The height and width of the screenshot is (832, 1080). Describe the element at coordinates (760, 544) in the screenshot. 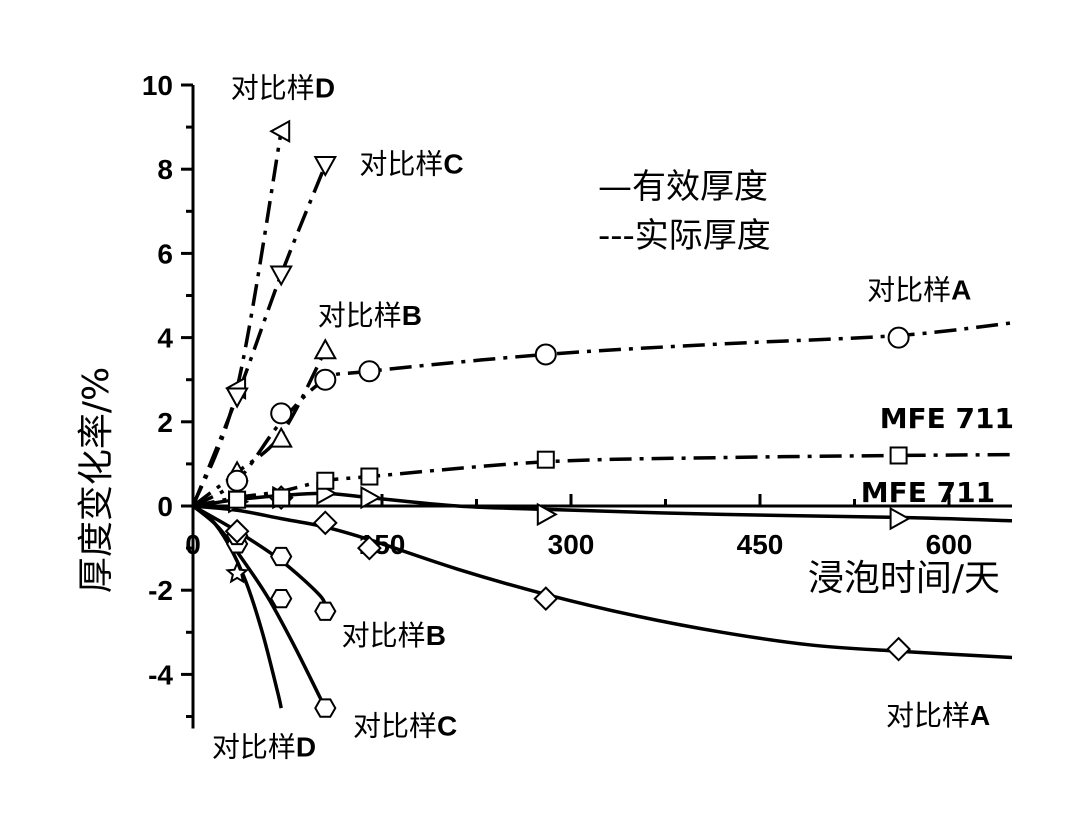

I see `x-tick-label: 450` at that location.